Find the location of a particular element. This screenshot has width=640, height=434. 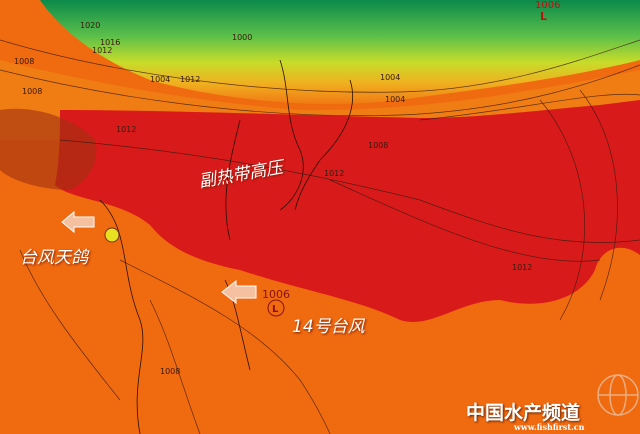

low-symbol: L is located at coordinates (275, 309).